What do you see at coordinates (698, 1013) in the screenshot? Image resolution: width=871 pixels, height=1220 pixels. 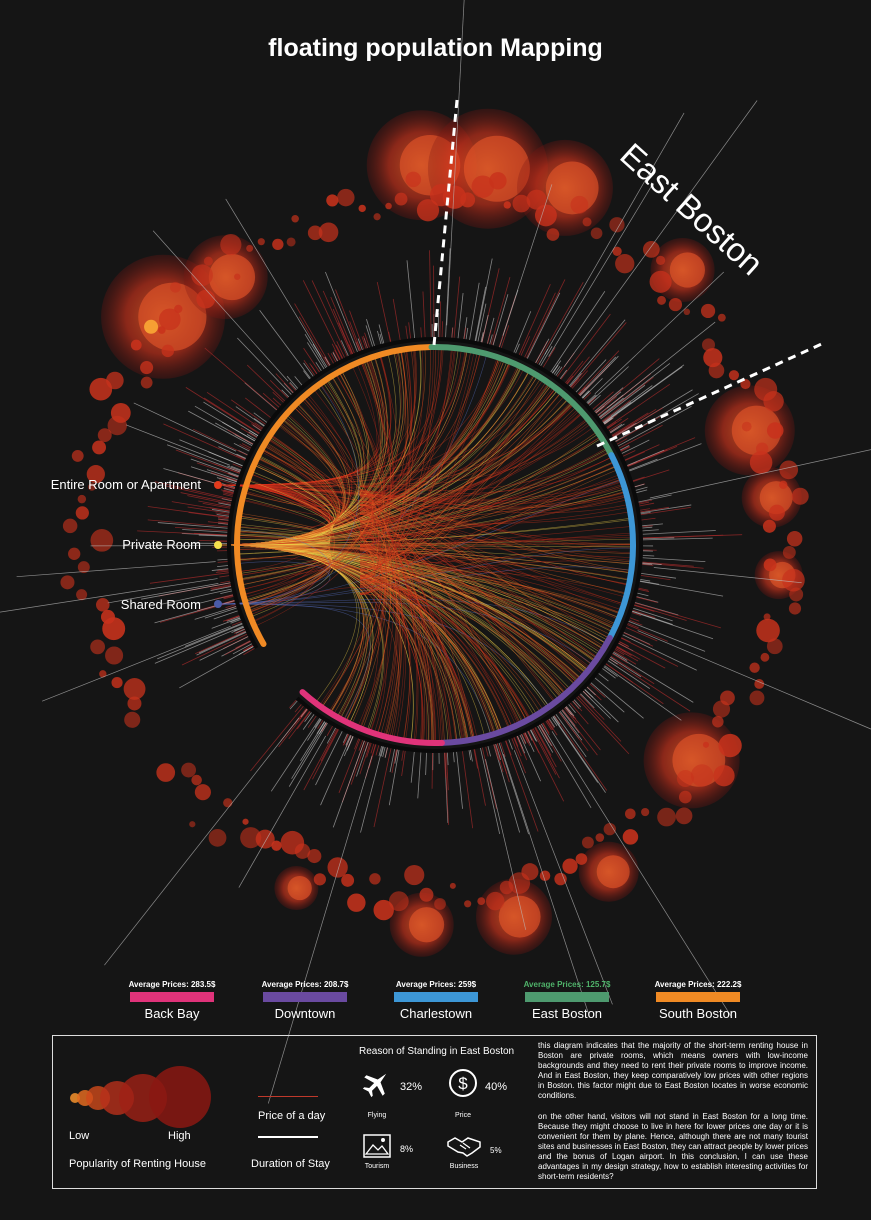 I see `neighborhood-name: South Boston` at bounding box center [698, 1013].